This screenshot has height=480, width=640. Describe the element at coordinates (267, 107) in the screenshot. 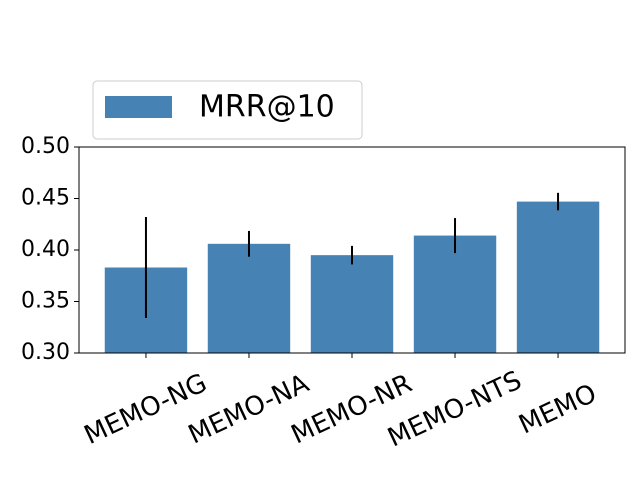

I see `legend-label: MRR@10` at that location.